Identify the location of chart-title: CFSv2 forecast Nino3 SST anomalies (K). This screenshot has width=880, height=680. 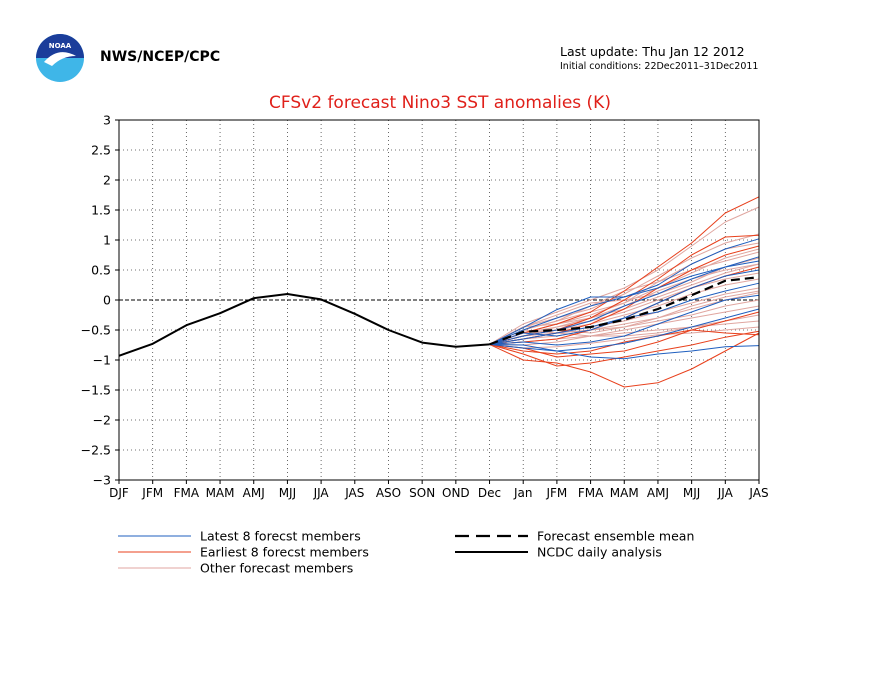
(440, 103).